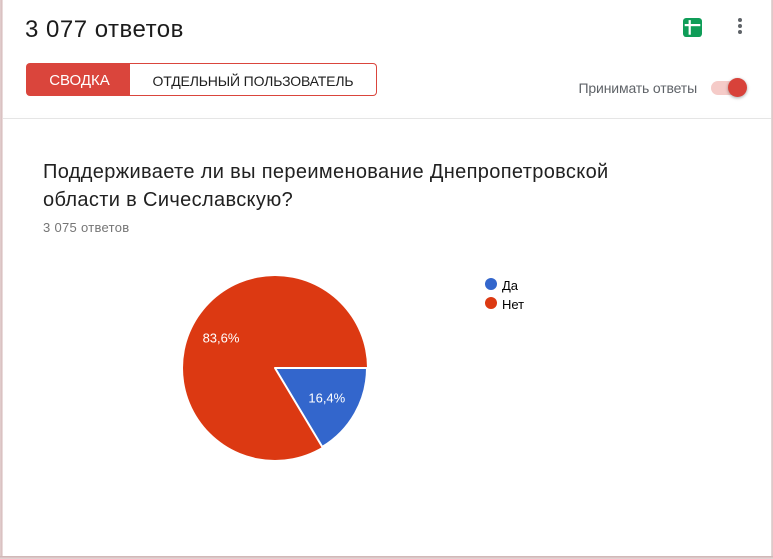 Image resolution: width=773 pixels, height=559 pixels. What do you see at coordinates (326, 398) in the screenshot?
I see `svg-text: 16,4%` at bounding box center [326, 398].